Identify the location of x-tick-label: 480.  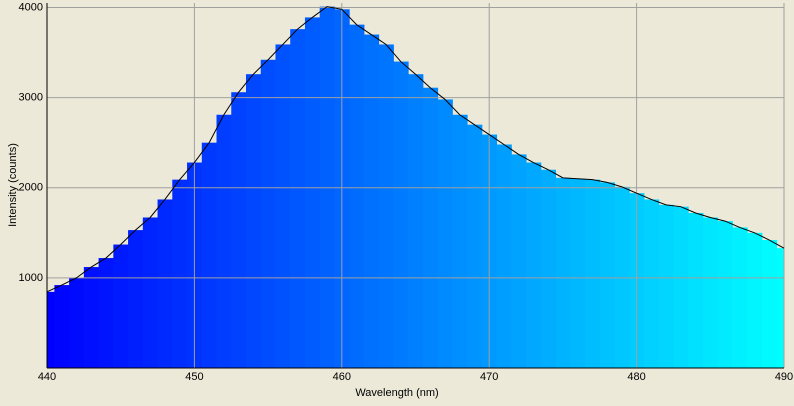
(636, 377).